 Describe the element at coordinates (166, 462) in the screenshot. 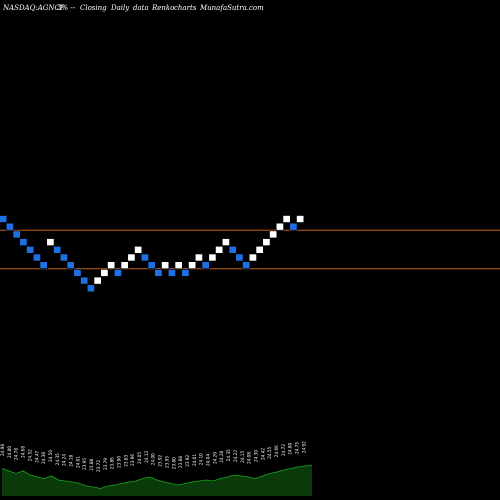

I see `value-label-25: 23.95` at that location.